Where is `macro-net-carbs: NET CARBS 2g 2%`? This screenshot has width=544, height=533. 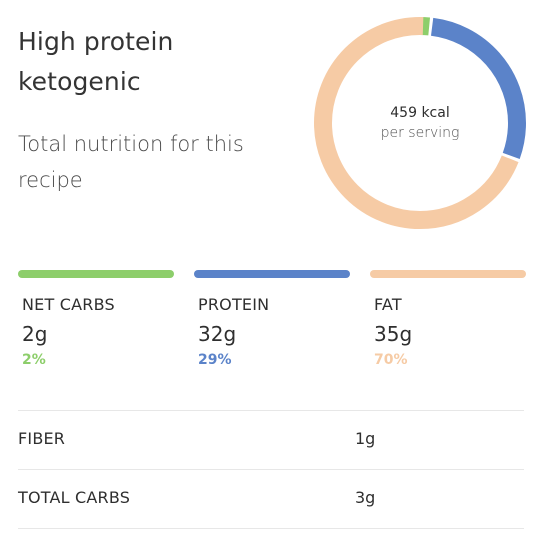
macro-net-carbs: NET CARBS 2g 2% is located at coordinates (96, 320).